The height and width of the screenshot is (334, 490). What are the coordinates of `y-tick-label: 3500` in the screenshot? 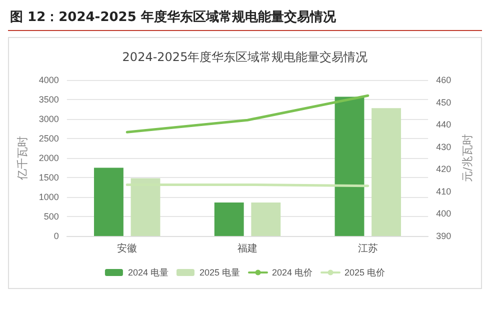 It's located at (48, 99).